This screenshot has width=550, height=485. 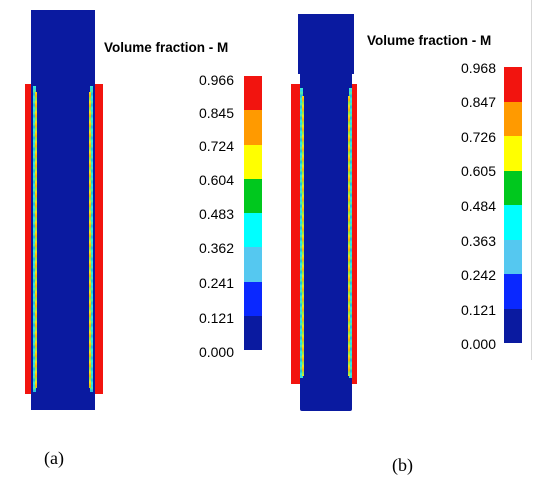 What do you see at coordinates (216, 248) in the screenshot?
I see `tick-label: 0.362` at bounding box center [216, 248].